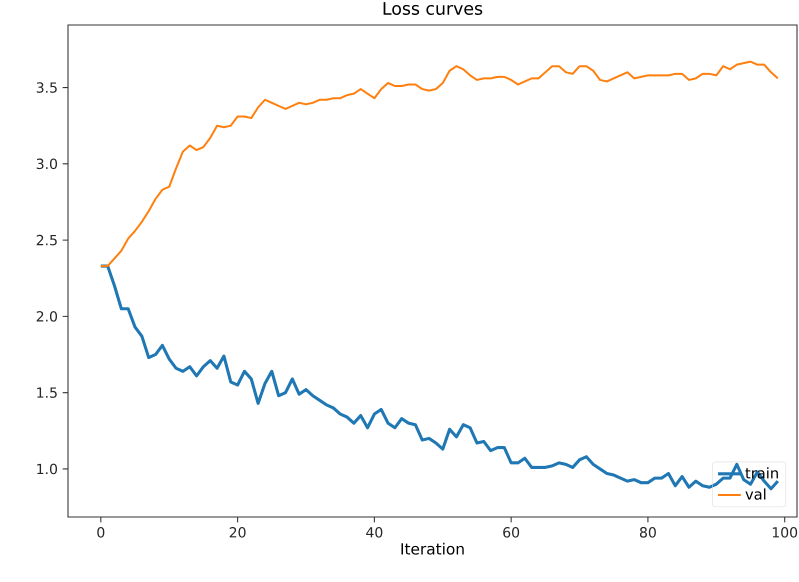 This screenshot has height=582, width=799. What do you see at coordinates (46, 87) in the screenshot?
I see `y-tick-label: 3.5` at bounding box center [46, 87].